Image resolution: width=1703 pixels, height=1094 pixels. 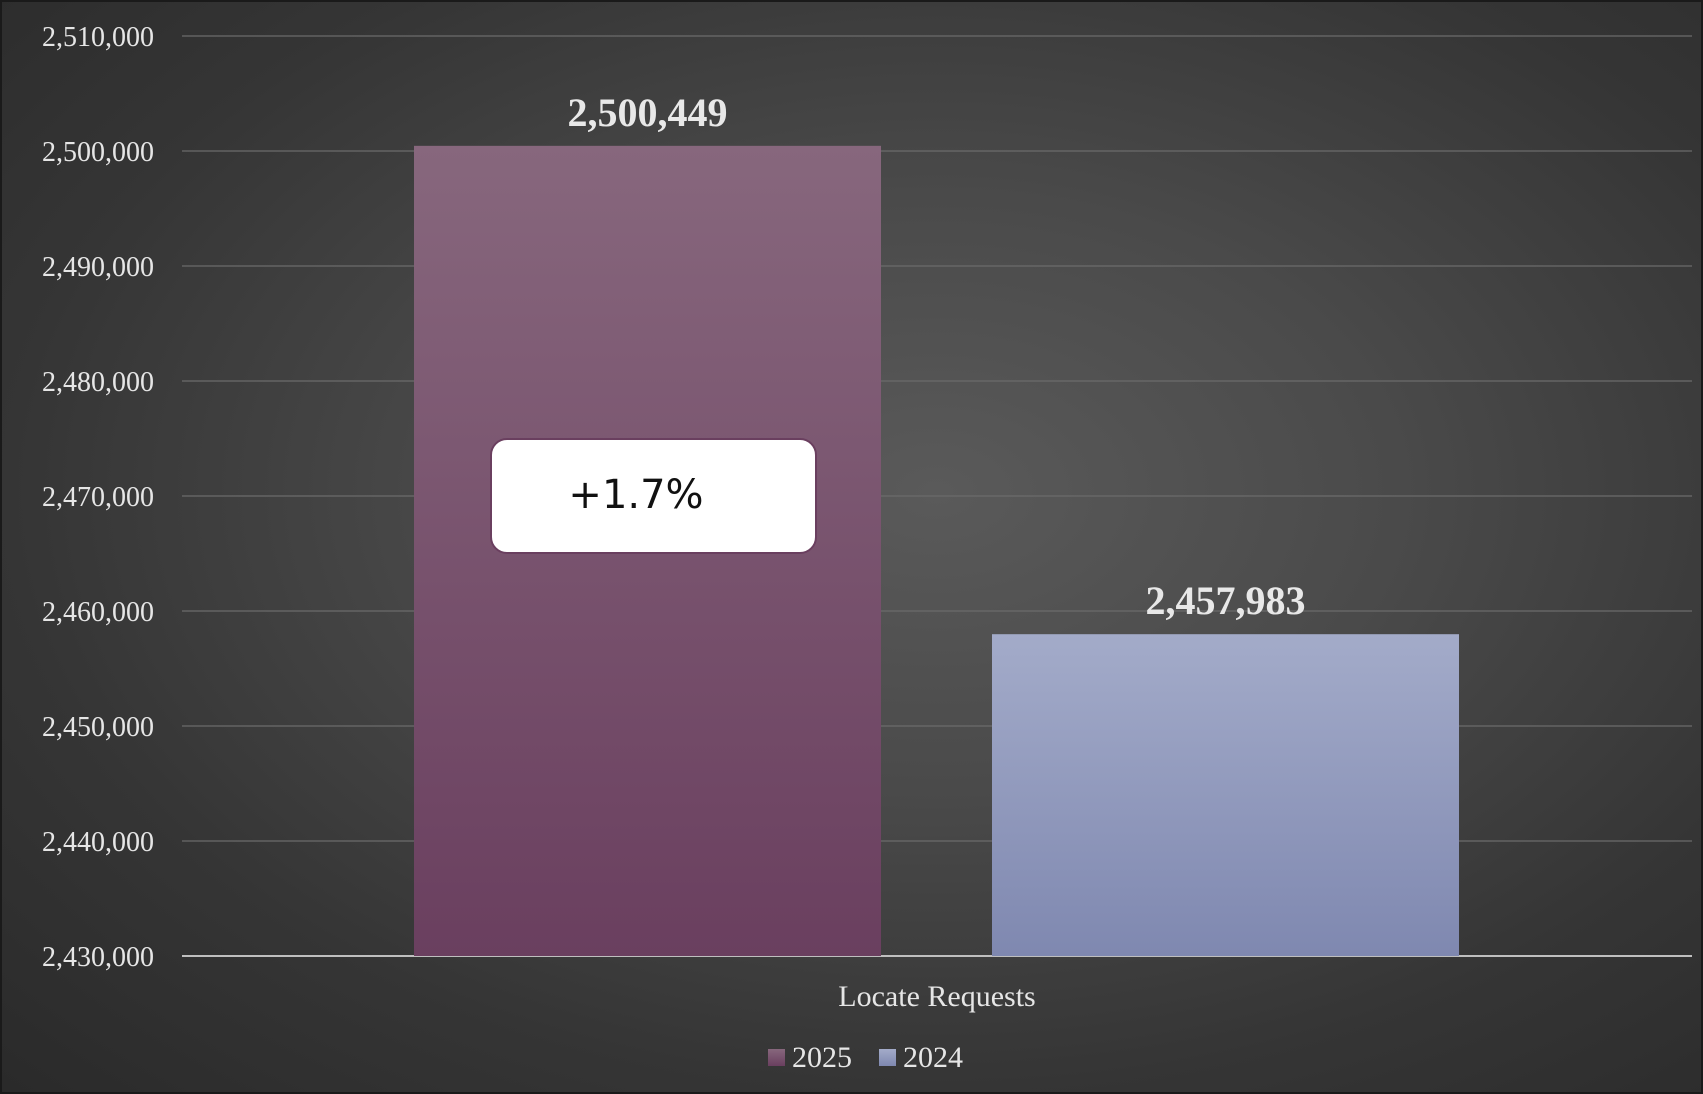 I want to click on y-tick-label: 2,490,000, so click(x=98, y=267).